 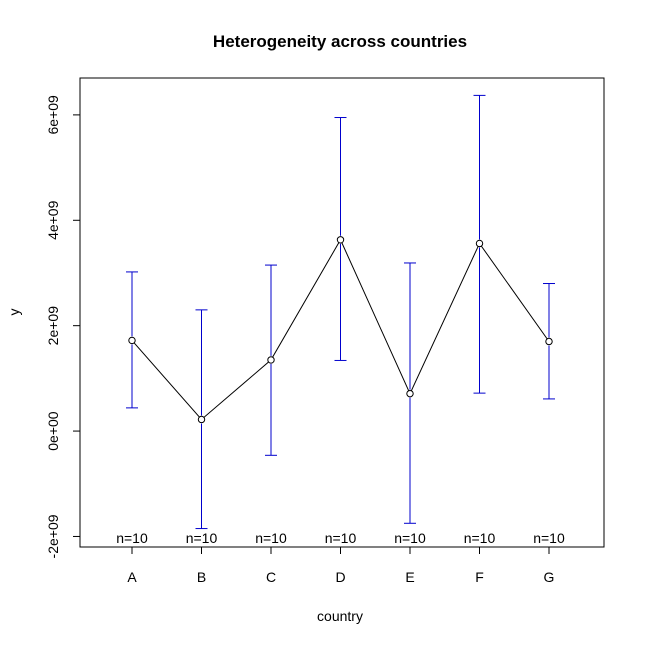 I want to click on count-labels: n=10 n=10 n=10 n=10 n=10 n=10 n=10, so click(x=340, y=538).